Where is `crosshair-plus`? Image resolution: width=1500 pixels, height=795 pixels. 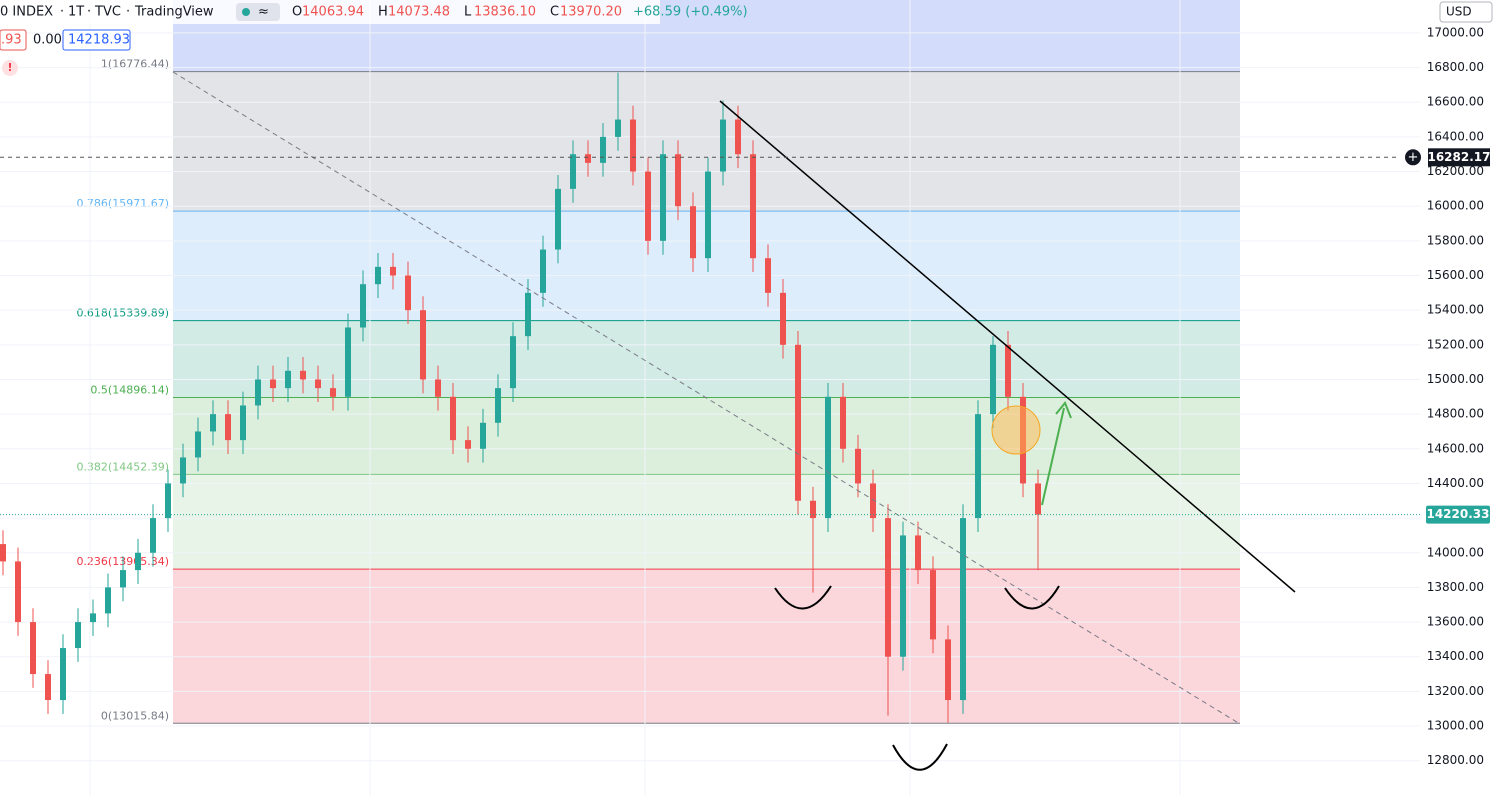 crosshair-plus is located at coordinates (1413, 157).